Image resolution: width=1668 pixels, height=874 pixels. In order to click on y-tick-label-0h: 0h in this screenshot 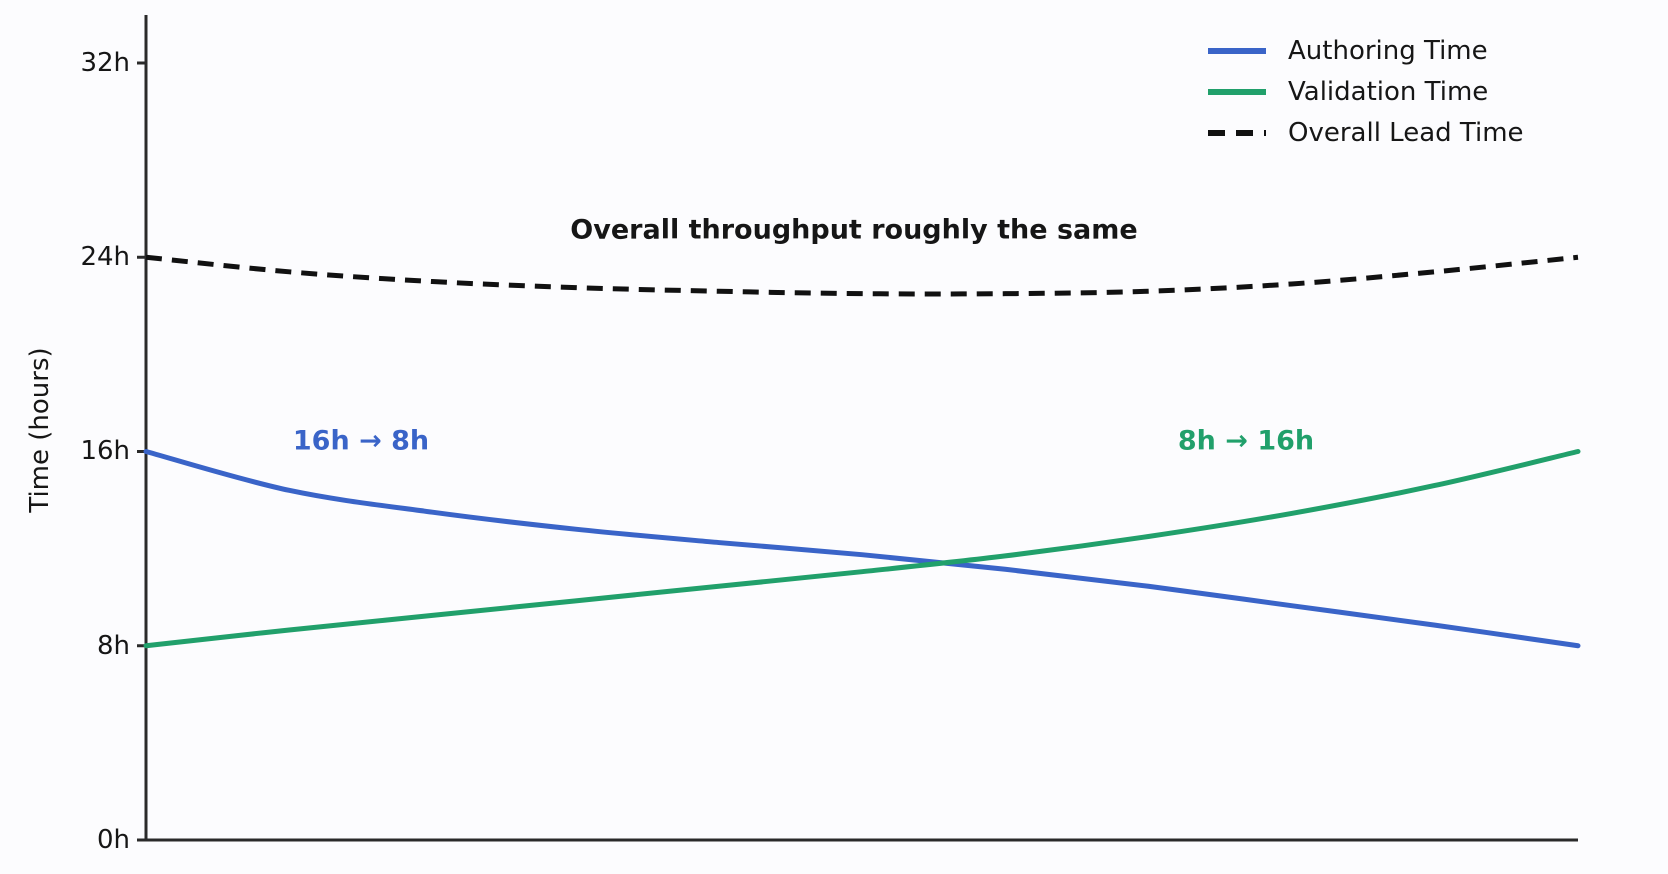, I will do `click(113, 840)`.